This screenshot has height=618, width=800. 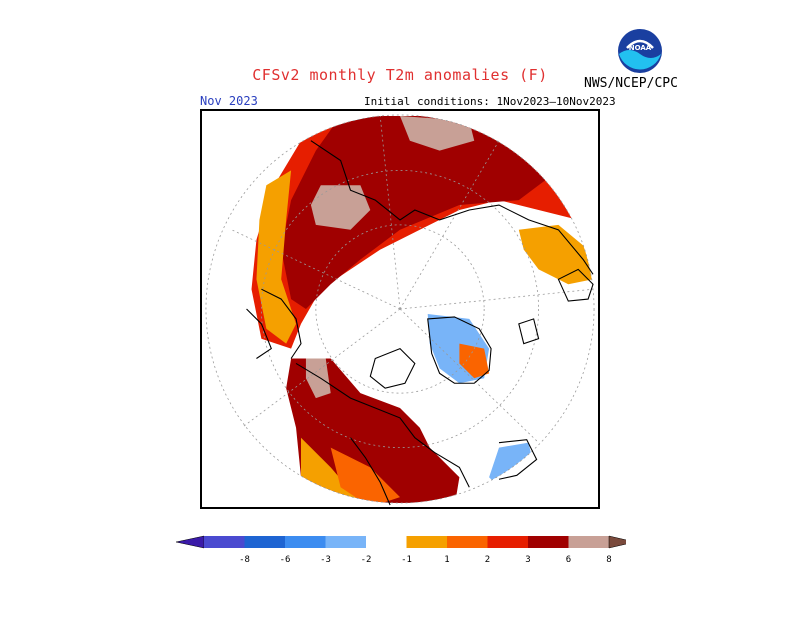 I want to click on noaa-logo: NOAA, so click(x=640, y=51).